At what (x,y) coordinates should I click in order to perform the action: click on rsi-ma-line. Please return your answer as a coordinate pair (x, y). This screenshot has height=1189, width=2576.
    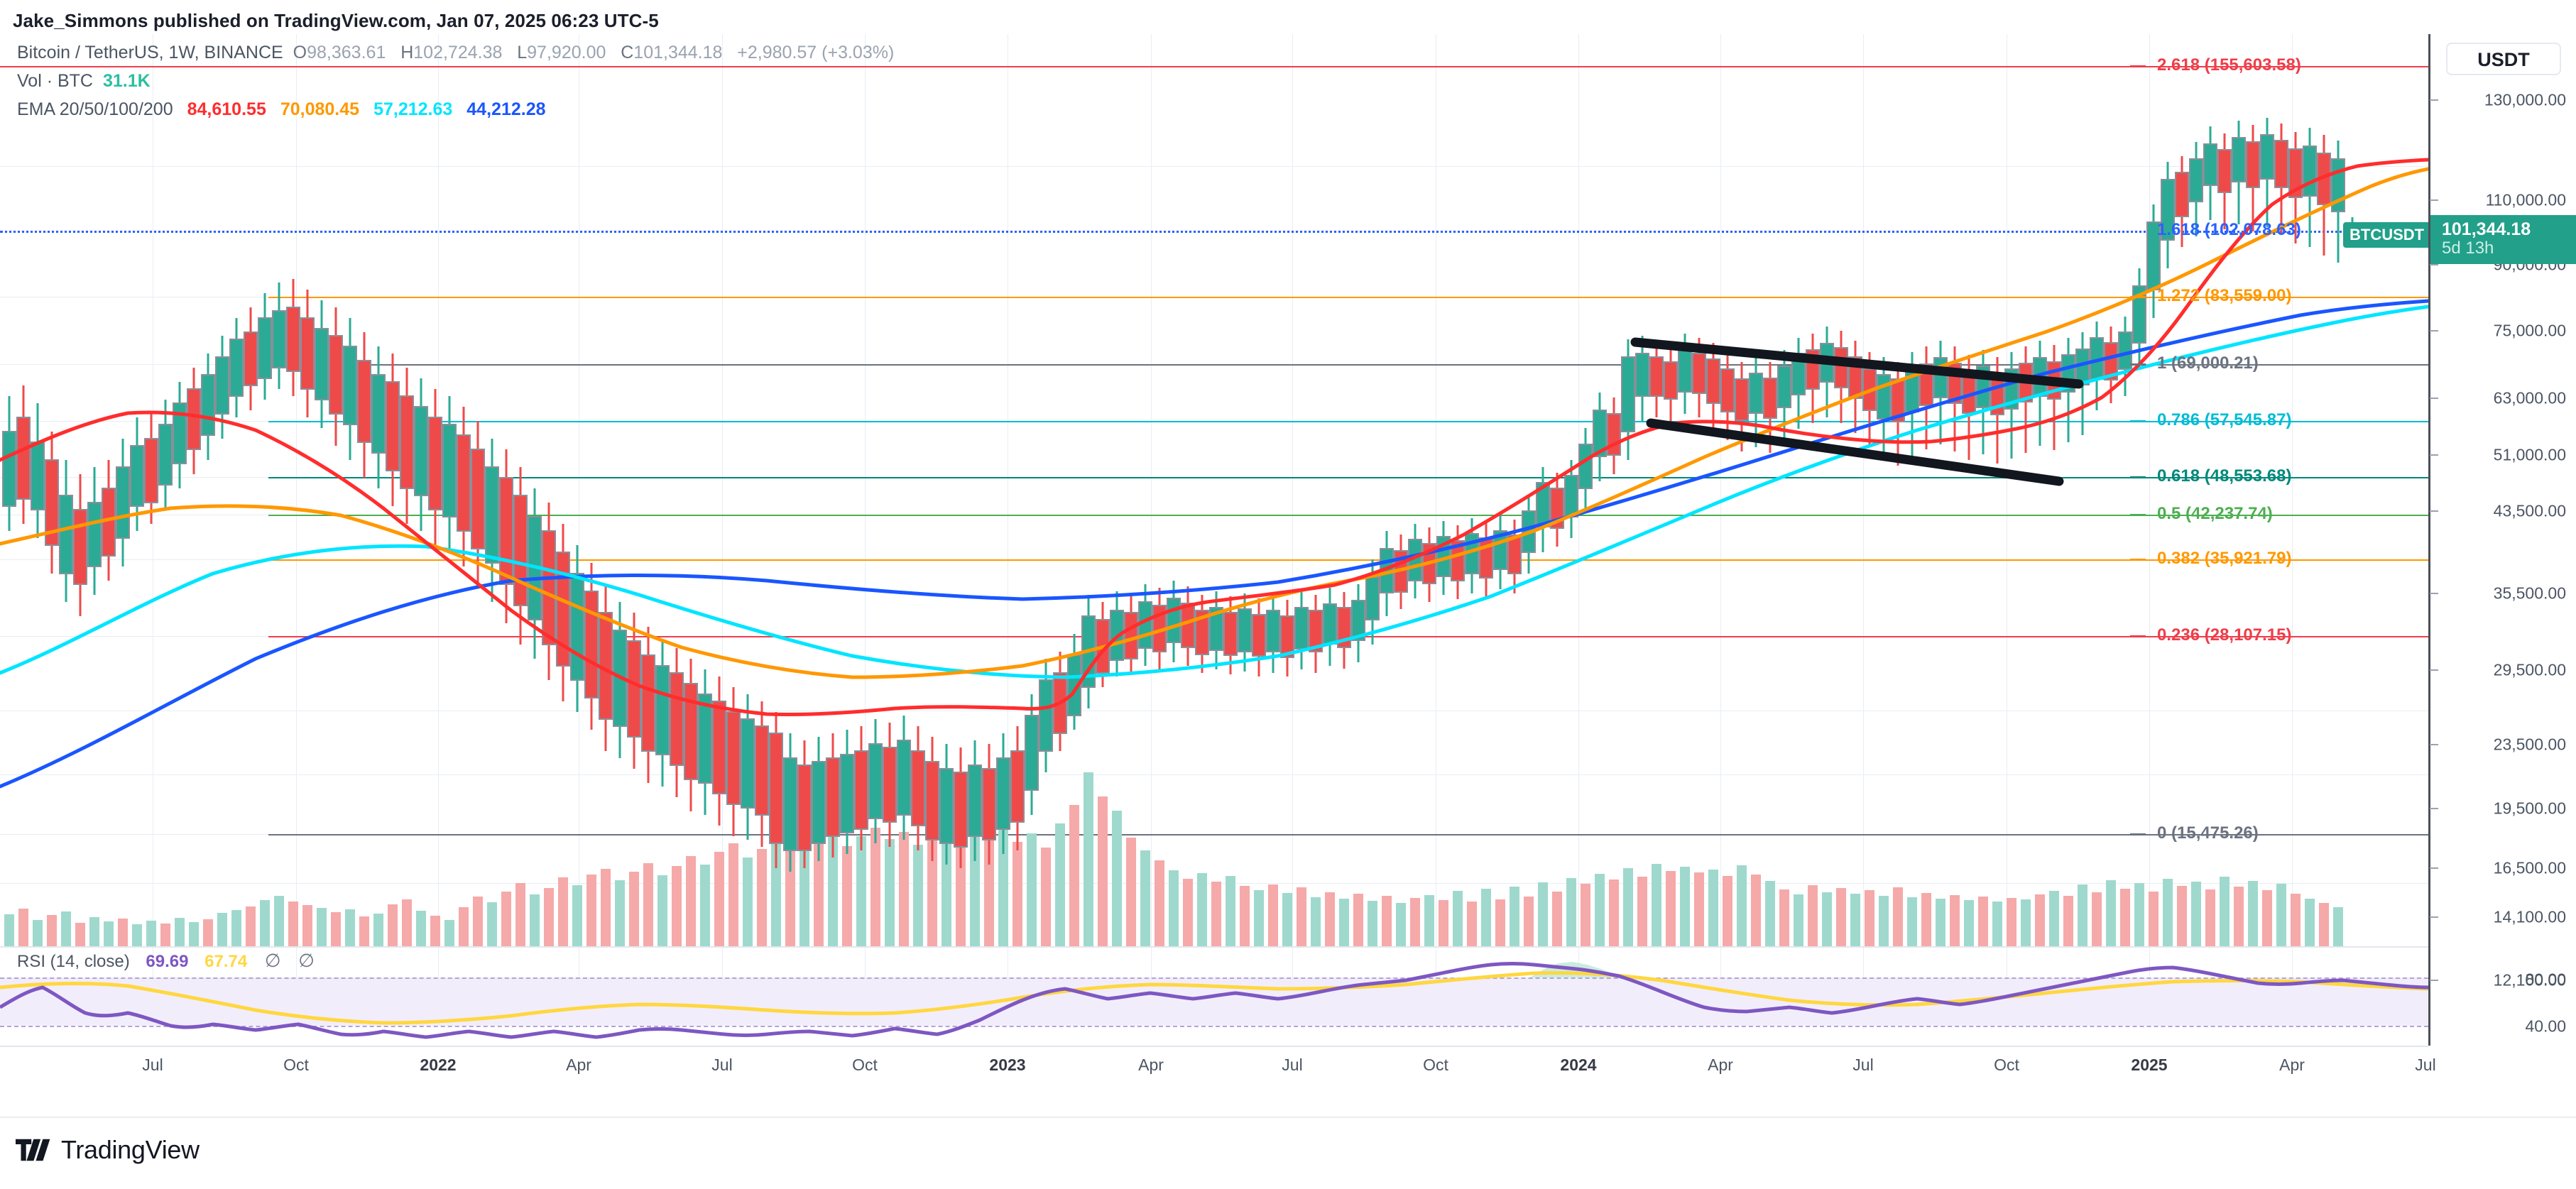
    Looking at the image, I should click on (1214, 998).